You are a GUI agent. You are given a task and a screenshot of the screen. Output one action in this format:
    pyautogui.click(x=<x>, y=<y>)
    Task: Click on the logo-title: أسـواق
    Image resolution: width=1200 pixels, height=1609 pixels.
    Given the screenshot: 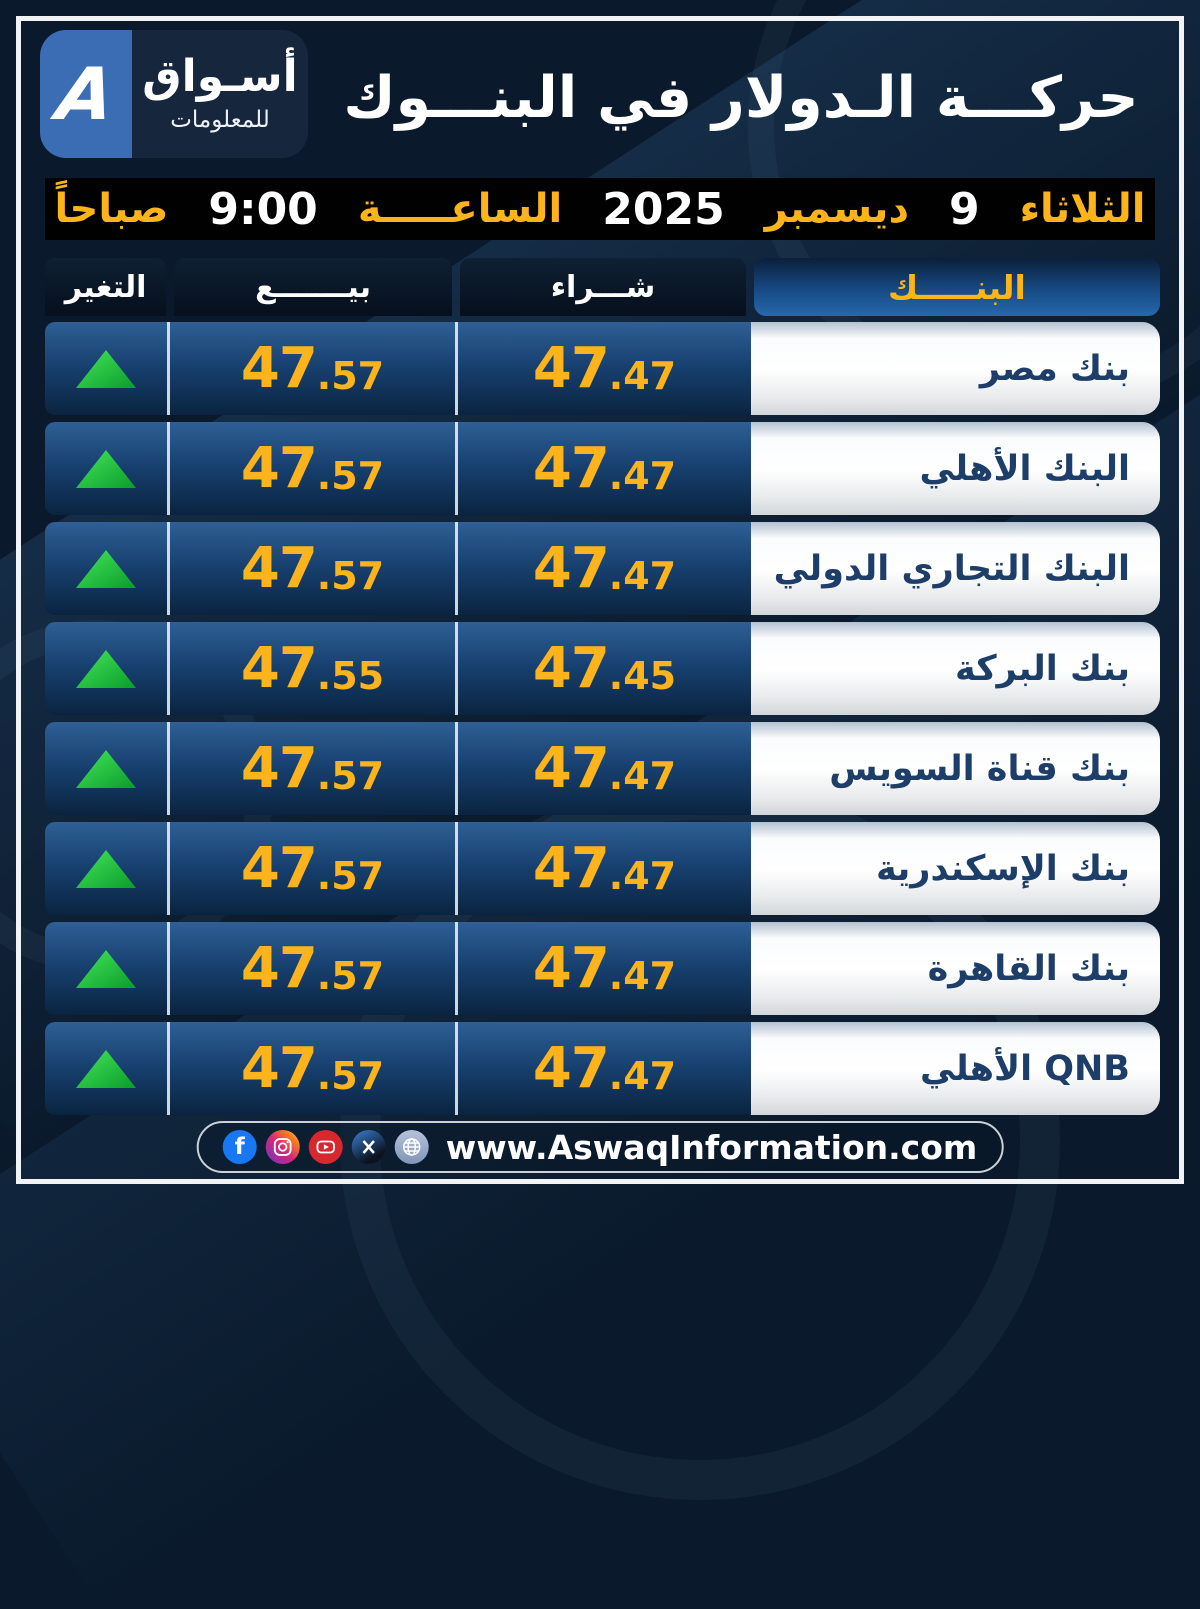 What is the action you would take?
    pyautogui.click(x=220, y=76)
    